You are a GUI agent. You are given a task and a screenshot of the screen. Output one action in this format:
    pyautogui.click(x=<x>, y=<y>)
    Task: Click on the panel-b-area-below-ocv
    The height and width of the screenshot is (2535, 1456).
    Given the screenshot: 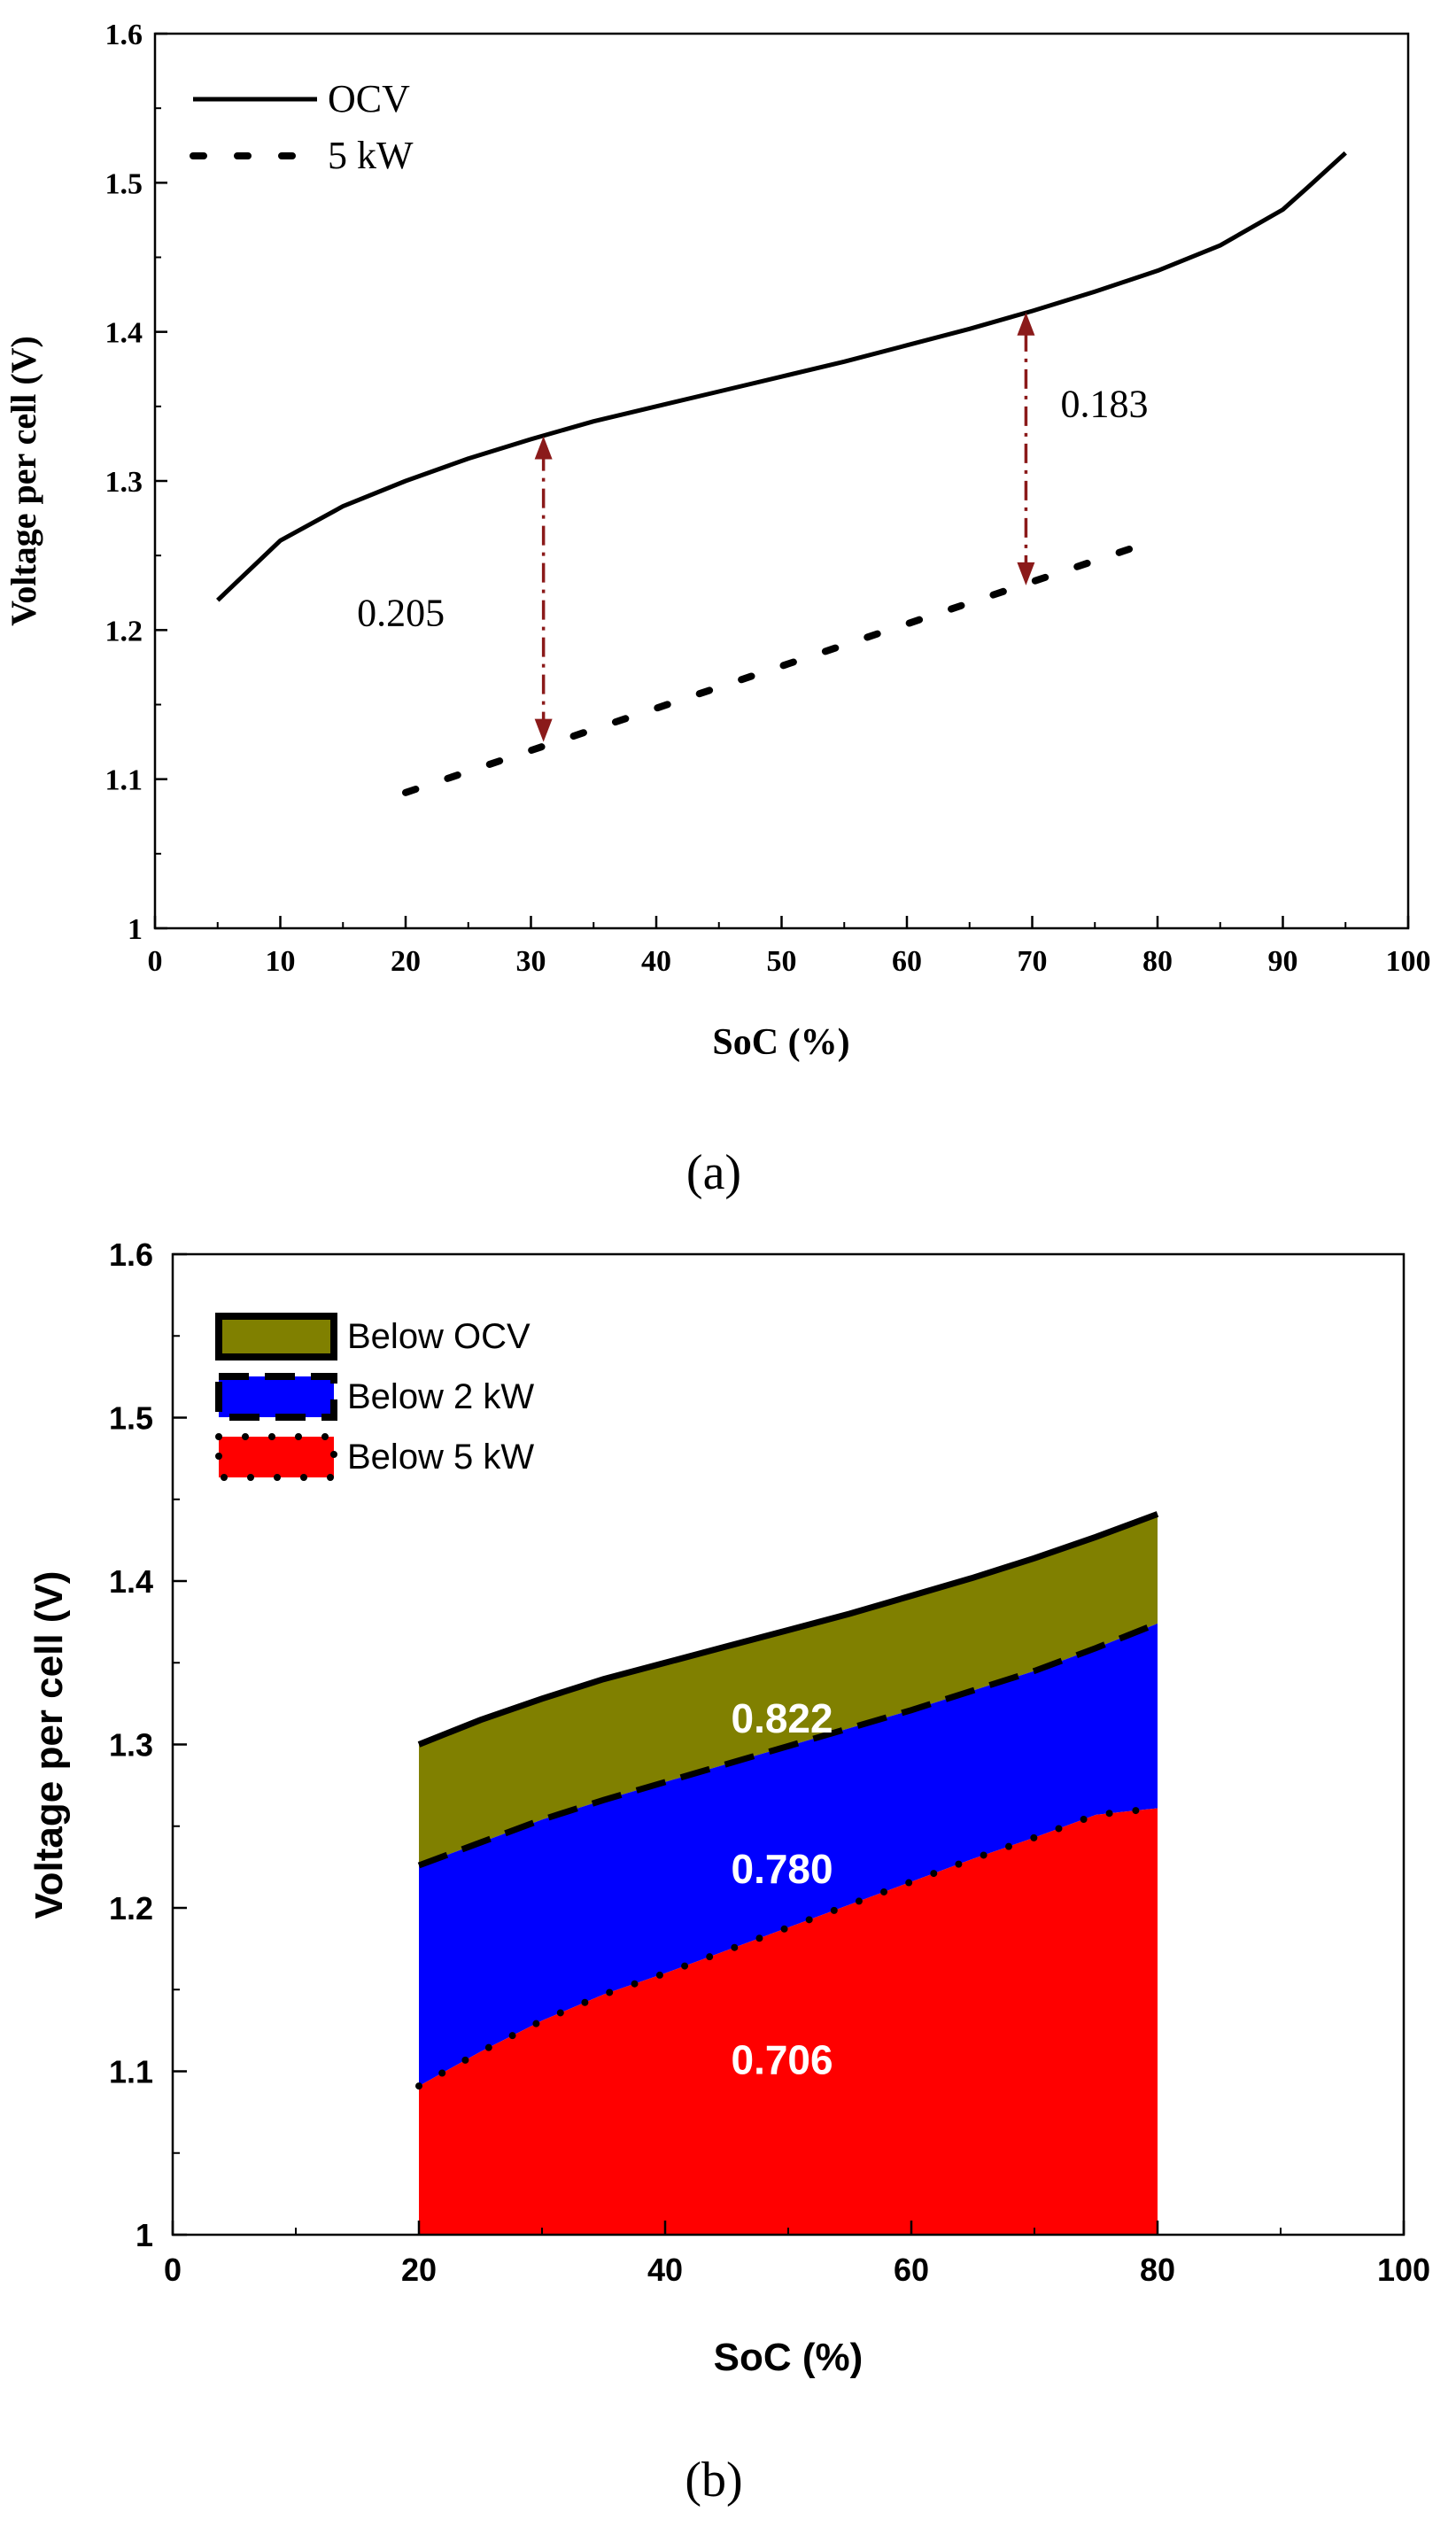 What is the action you would take?
    pyautogui.click(x=788, y=1690)
    